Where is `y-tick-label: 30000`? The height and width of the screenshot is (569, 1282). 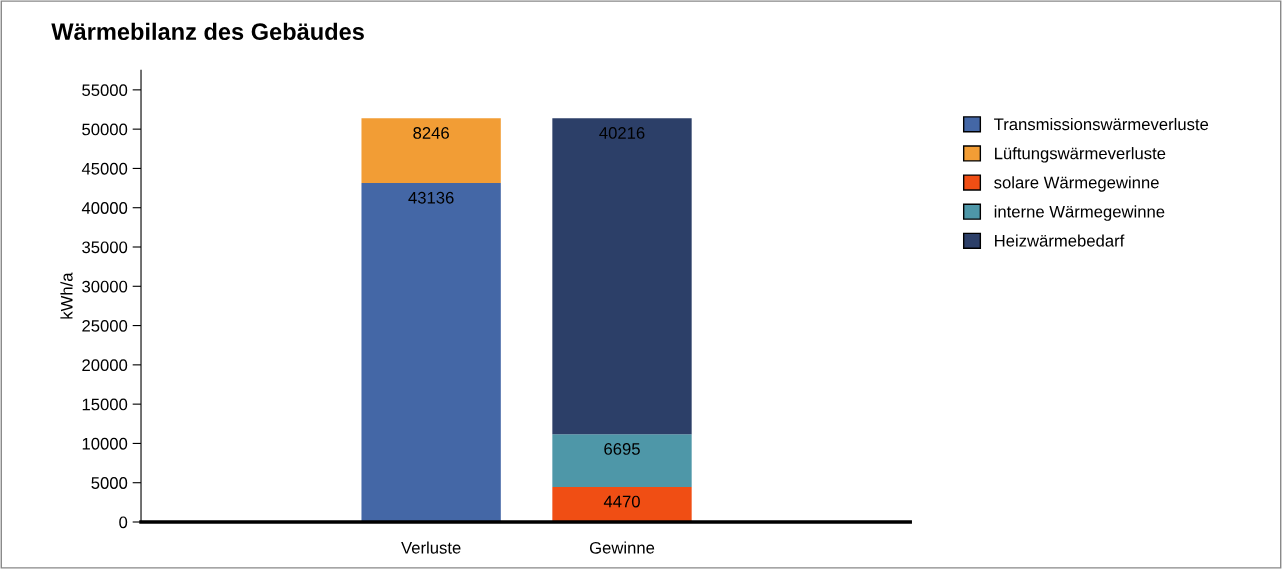 y-tick-label: 30000 is located at coordinates (105, 286).